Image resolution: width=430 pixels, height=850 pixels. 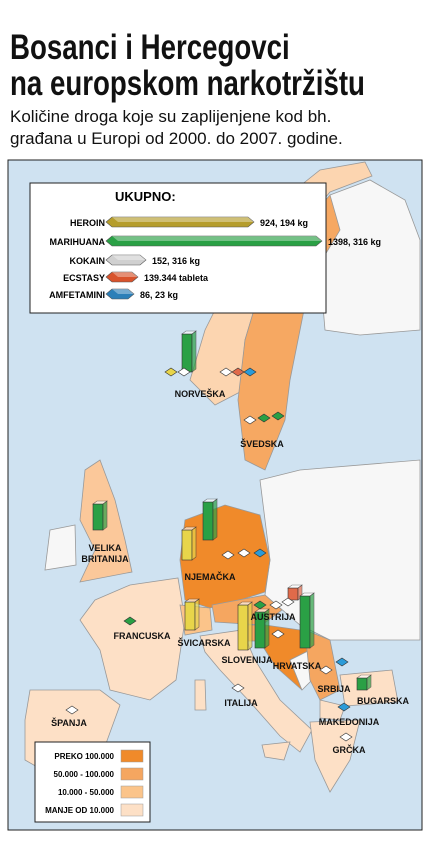 I want to click on title: Bosanci i Hercegovci, so click(x=150, y=47).